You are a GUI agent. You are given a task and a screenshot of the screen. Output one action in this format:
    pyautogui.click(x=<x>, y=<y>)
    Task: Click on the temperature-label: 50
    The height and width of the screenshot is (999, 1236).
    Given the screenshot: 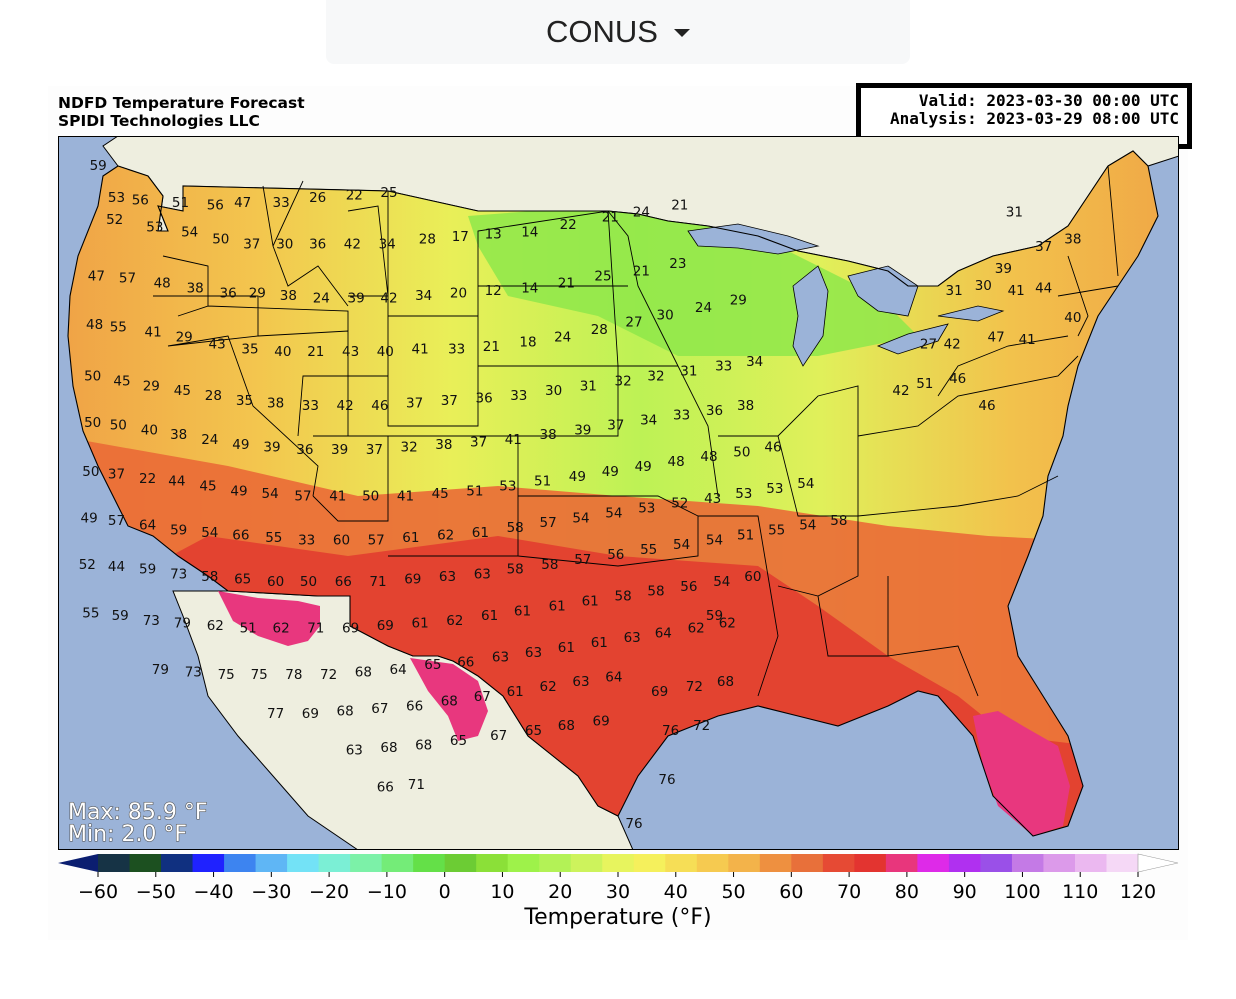 What is the action you would take?
    pyautogui.click(x=741, y=452)
    